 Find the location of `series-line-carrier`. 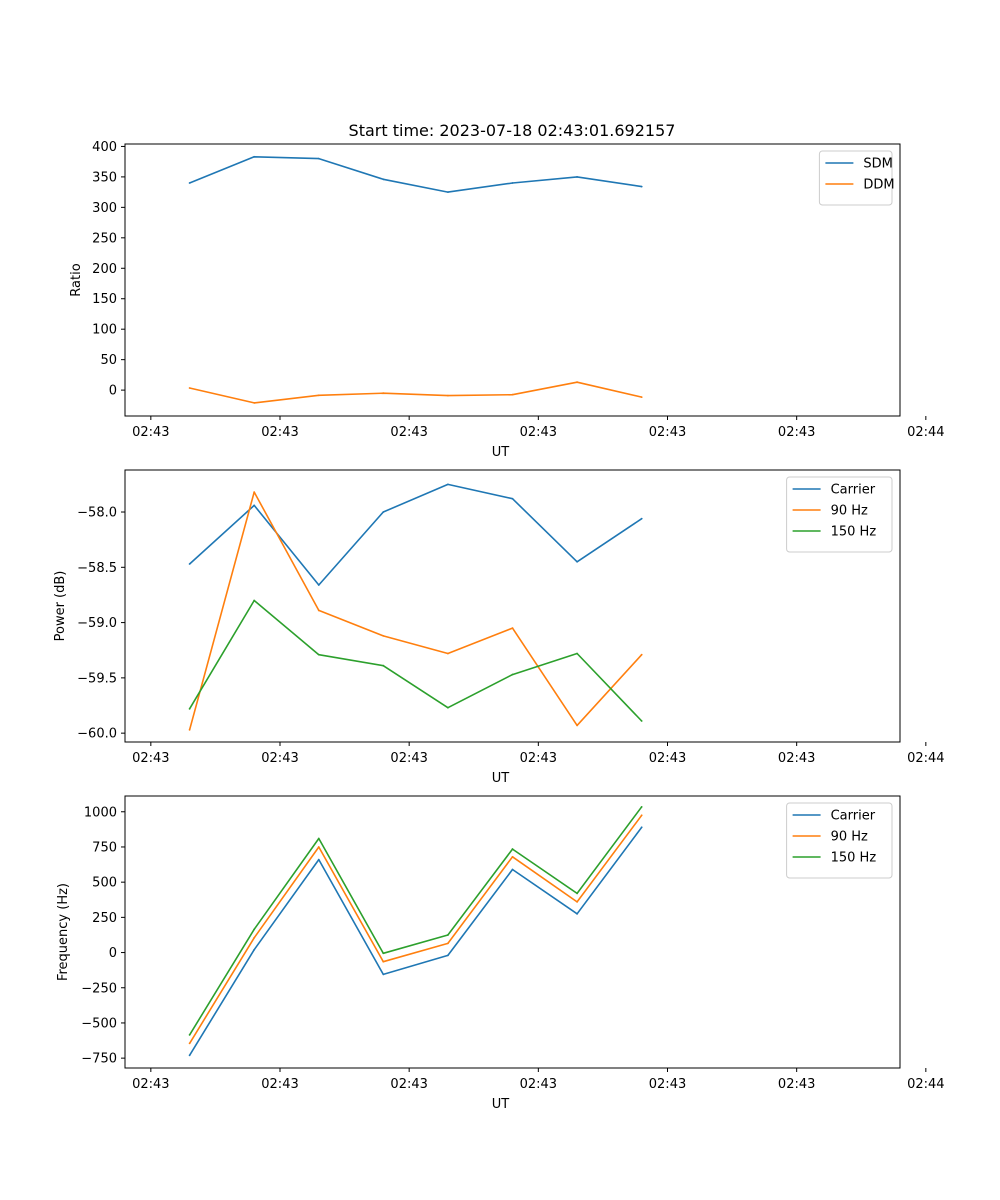

series-line-carrier is located at coordinates (416, 534).